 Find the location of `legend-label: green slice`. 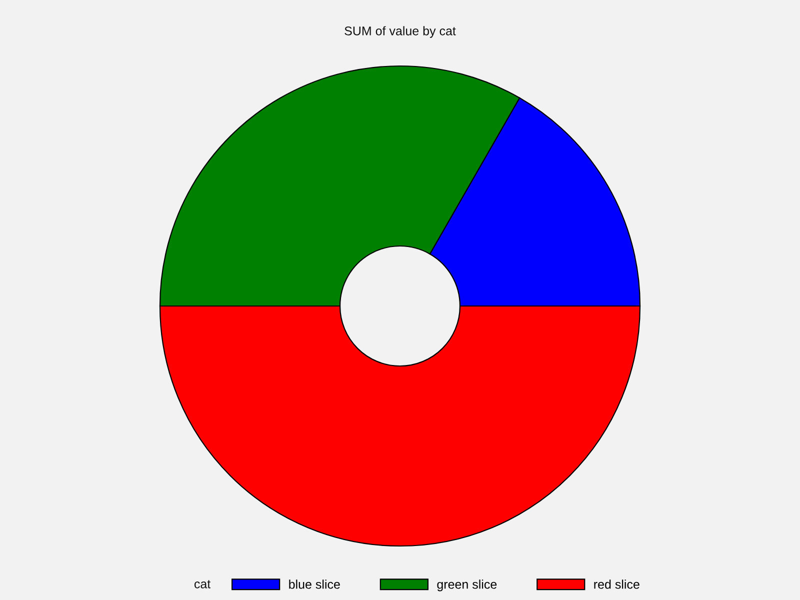

legend-label: green slice is located at coordinates (467, 586).